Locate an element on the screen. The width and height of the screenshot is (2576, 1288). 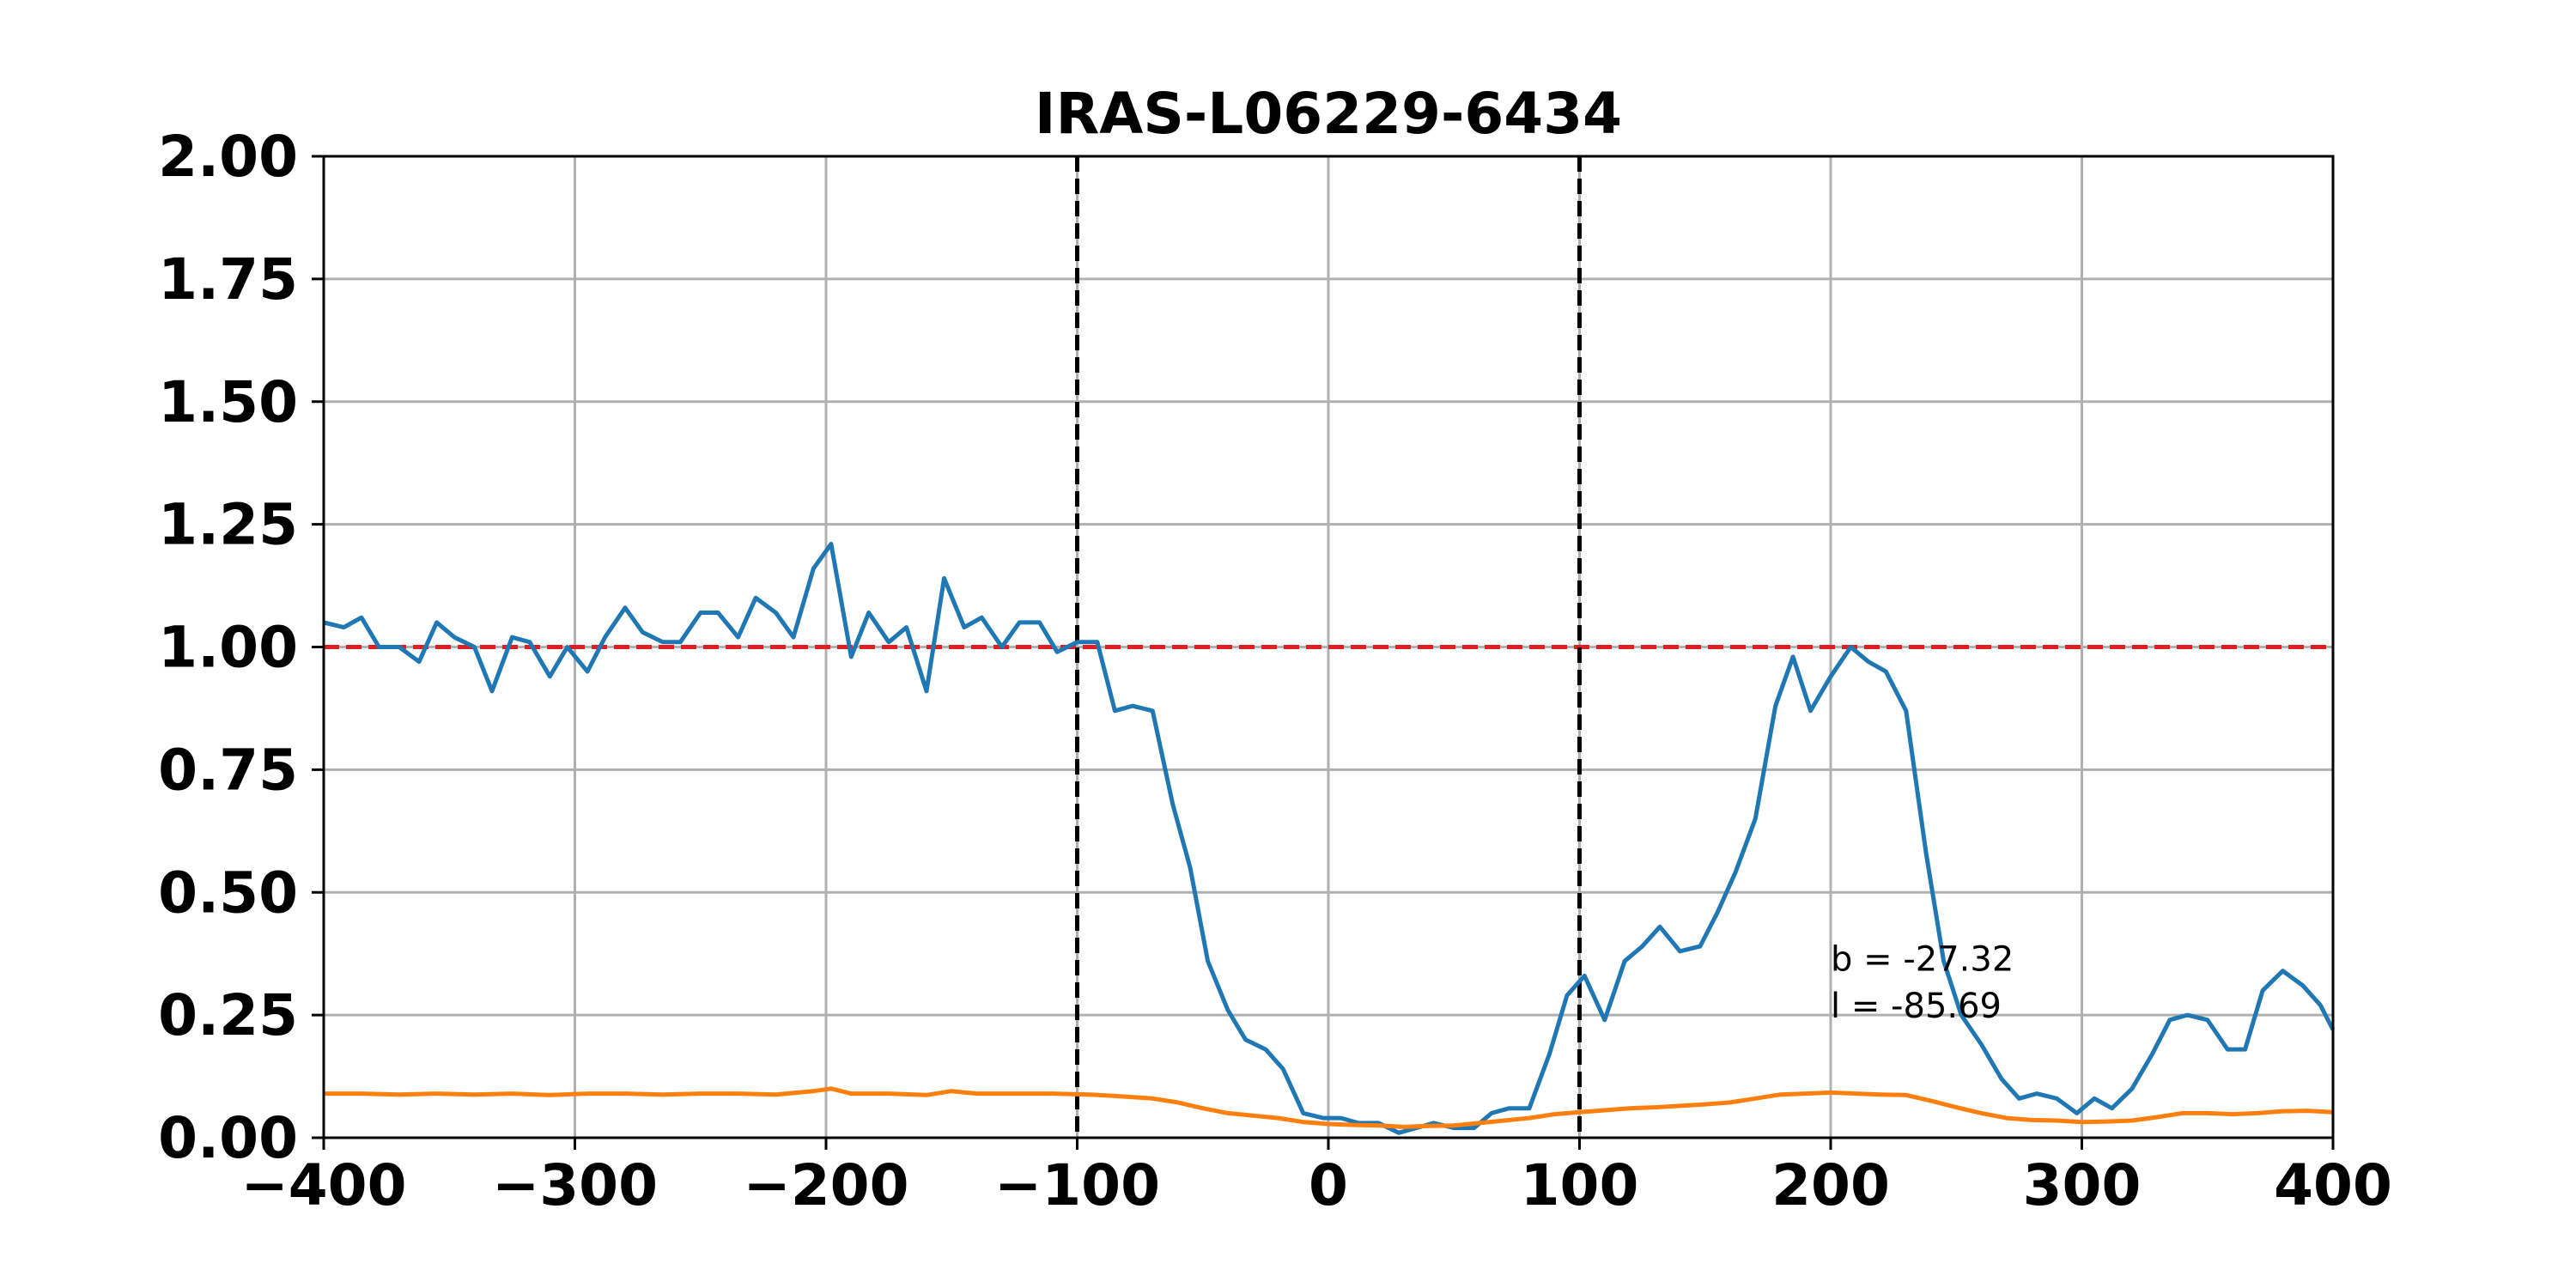
y-tick-label: 0.25 is located at coordinates (228, 1015).